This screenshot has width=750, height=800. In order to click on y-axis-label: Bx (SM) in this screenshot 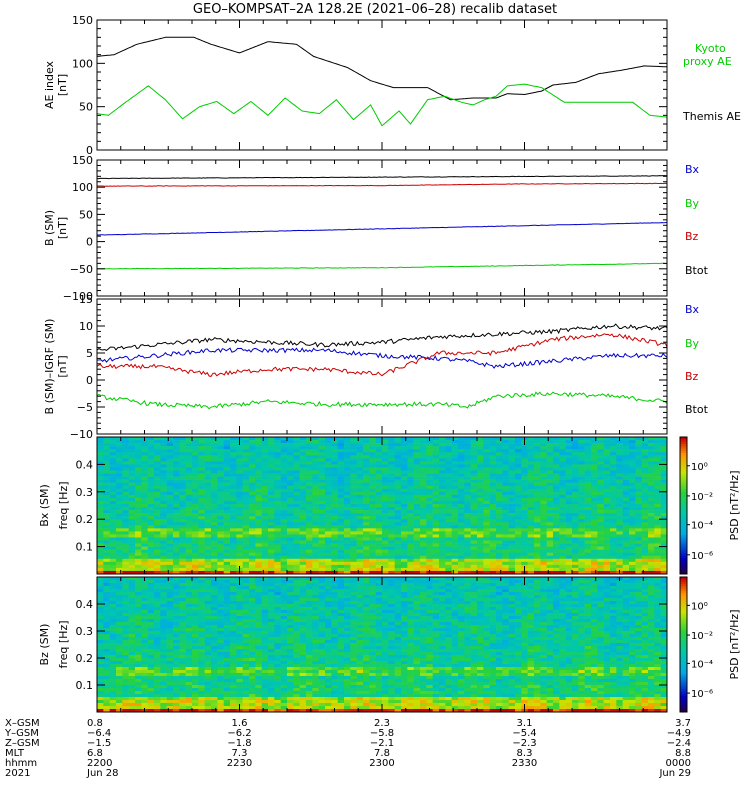, I will do `click(44, 505)`.